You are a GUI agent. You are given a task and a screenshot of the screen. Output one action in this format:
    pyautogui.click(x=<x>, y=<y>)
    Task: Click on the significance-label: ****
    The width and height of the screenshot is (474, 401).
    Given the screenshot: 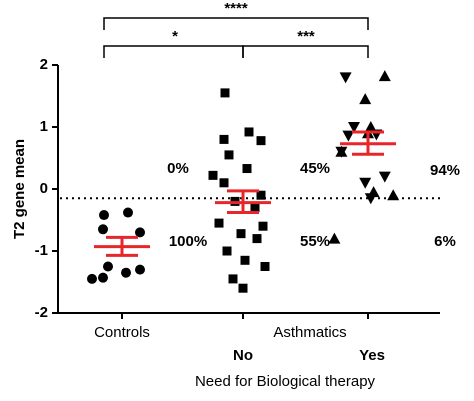 What is the action you would take?
    pyautogui.click(x=236, y=8)
    